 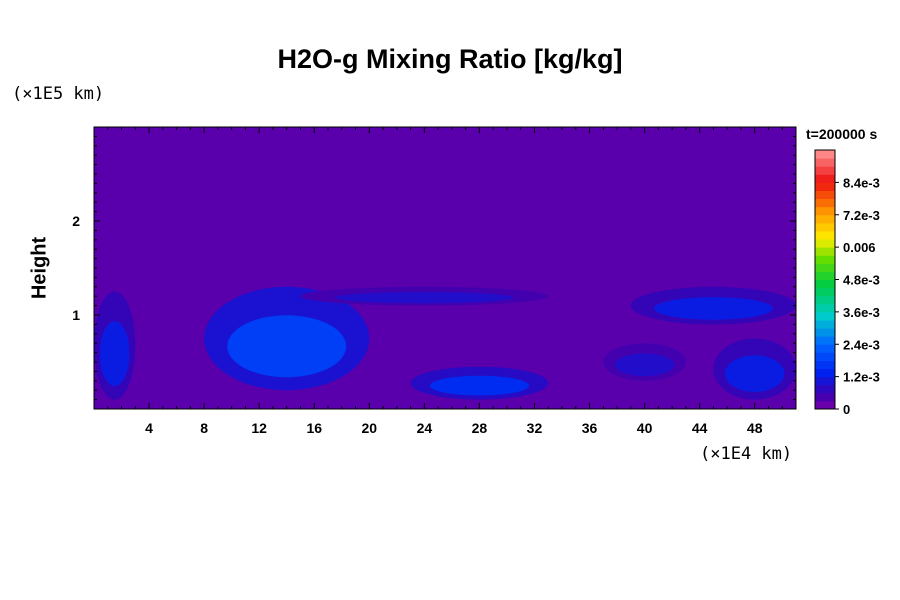 I want to click on x-tick-label: 44, so click(x=700, y=428).